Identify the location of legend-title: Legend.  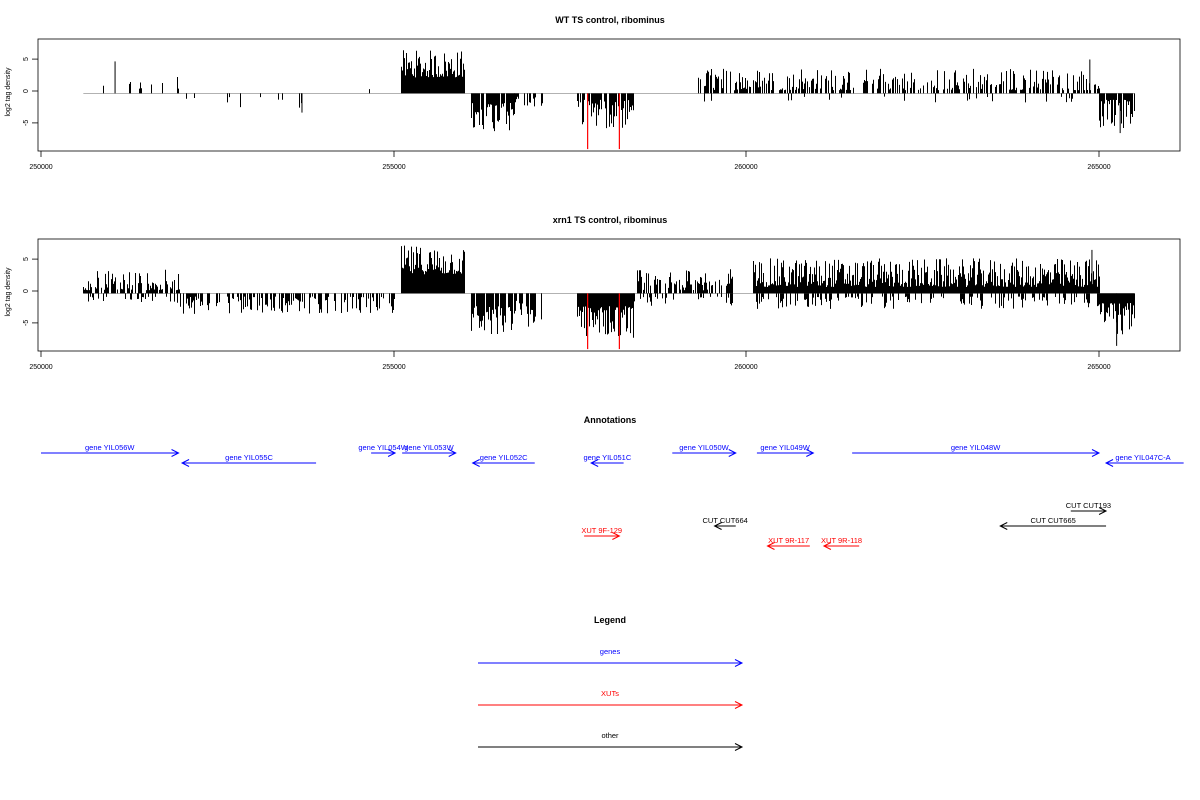
(610, 620).